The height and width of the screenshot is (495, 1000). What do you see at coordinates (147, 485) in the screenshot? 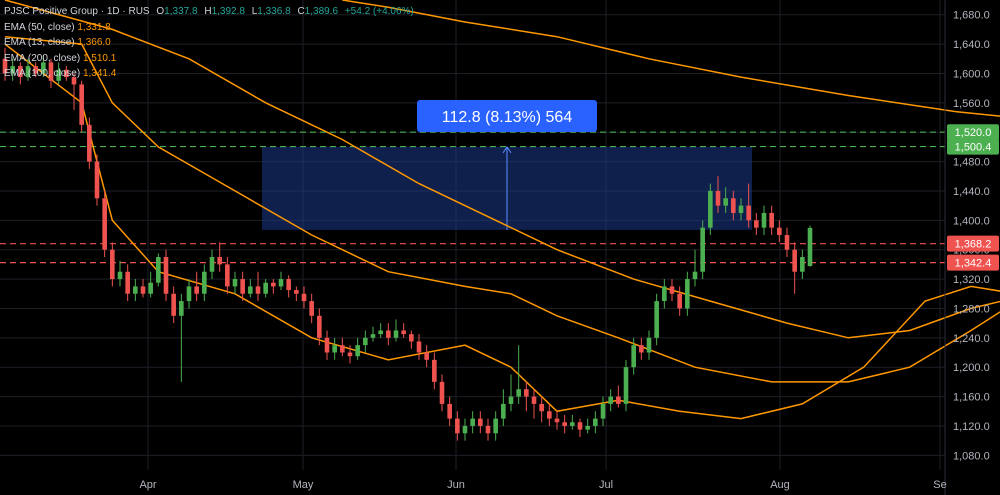
I see `x-tick-label: Apr` at bounding box center [147, 485].